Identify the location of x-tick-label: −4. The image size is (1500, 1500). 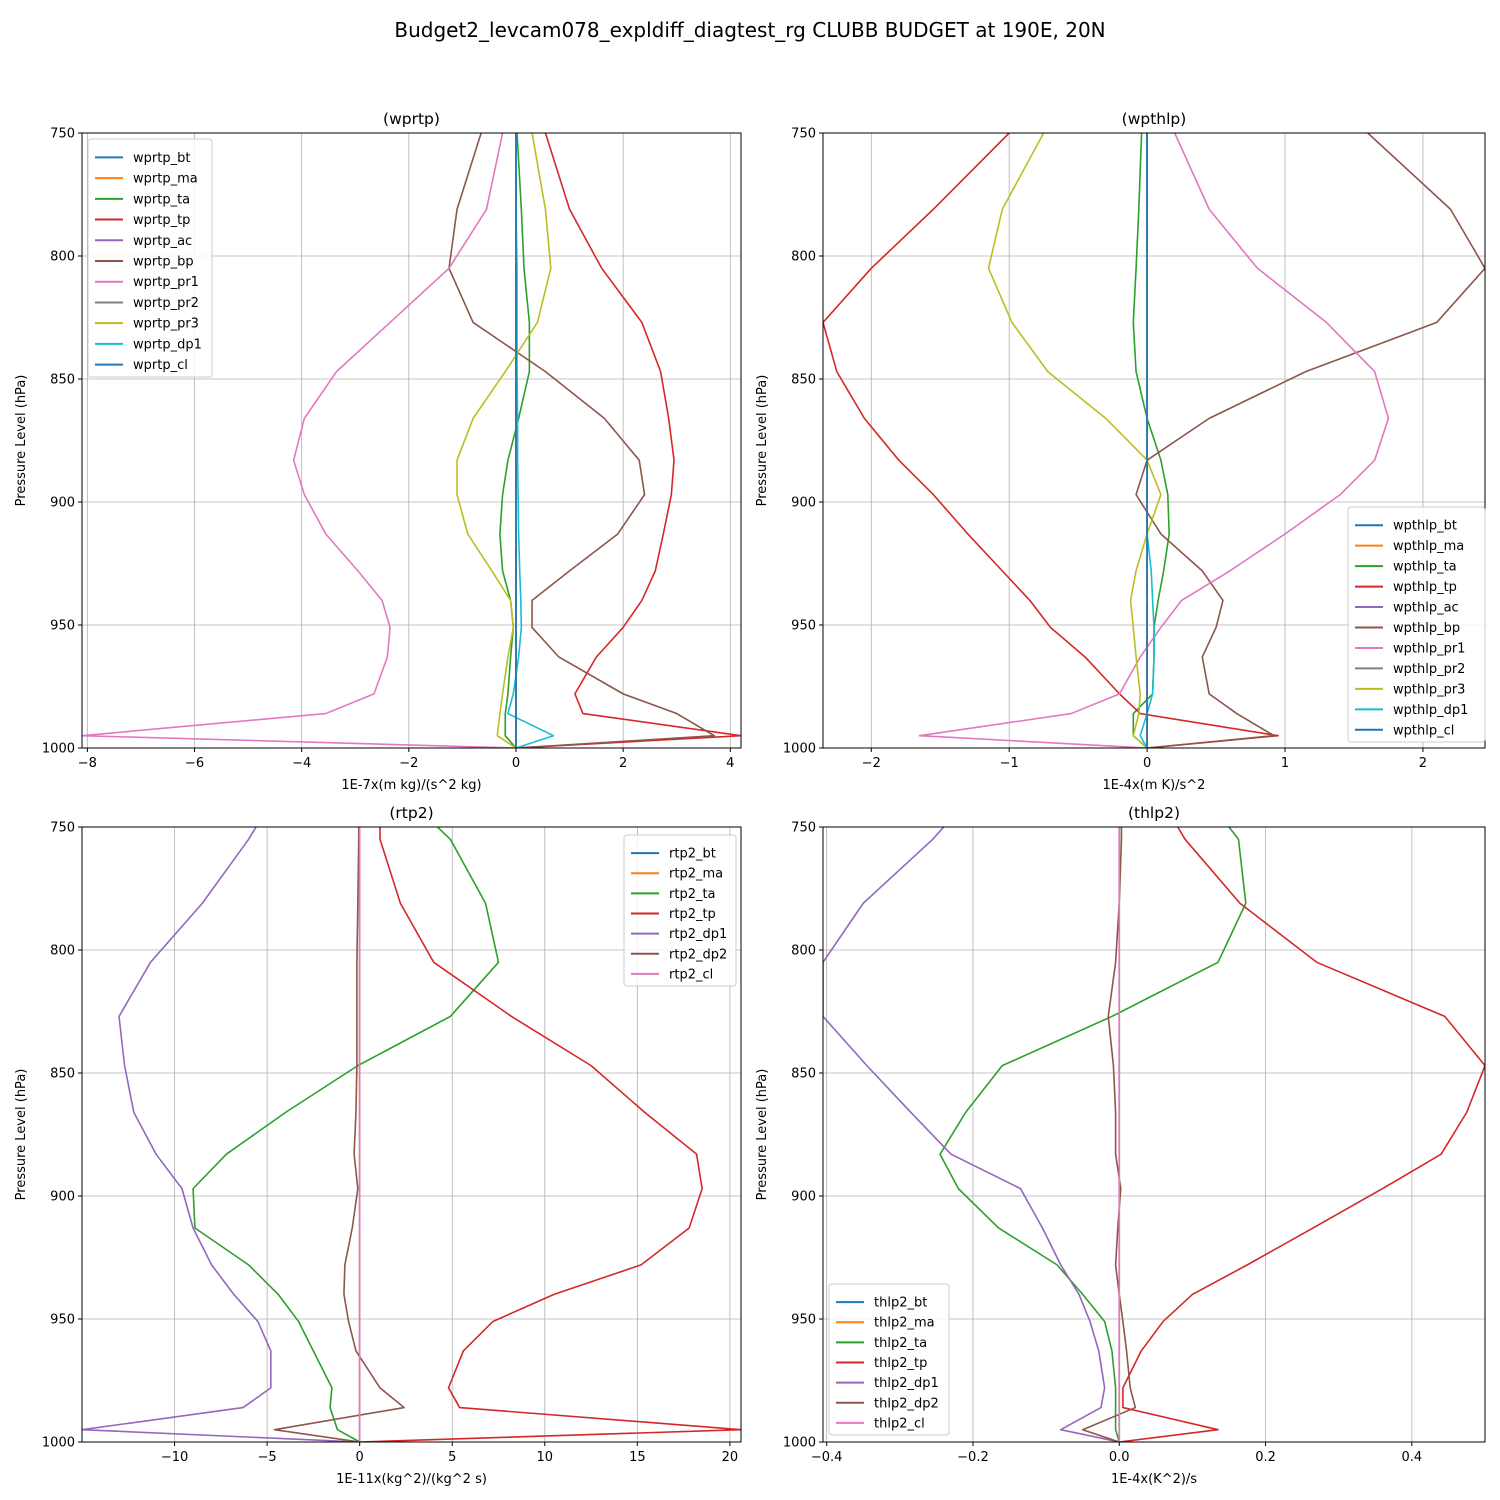
(301, 763).